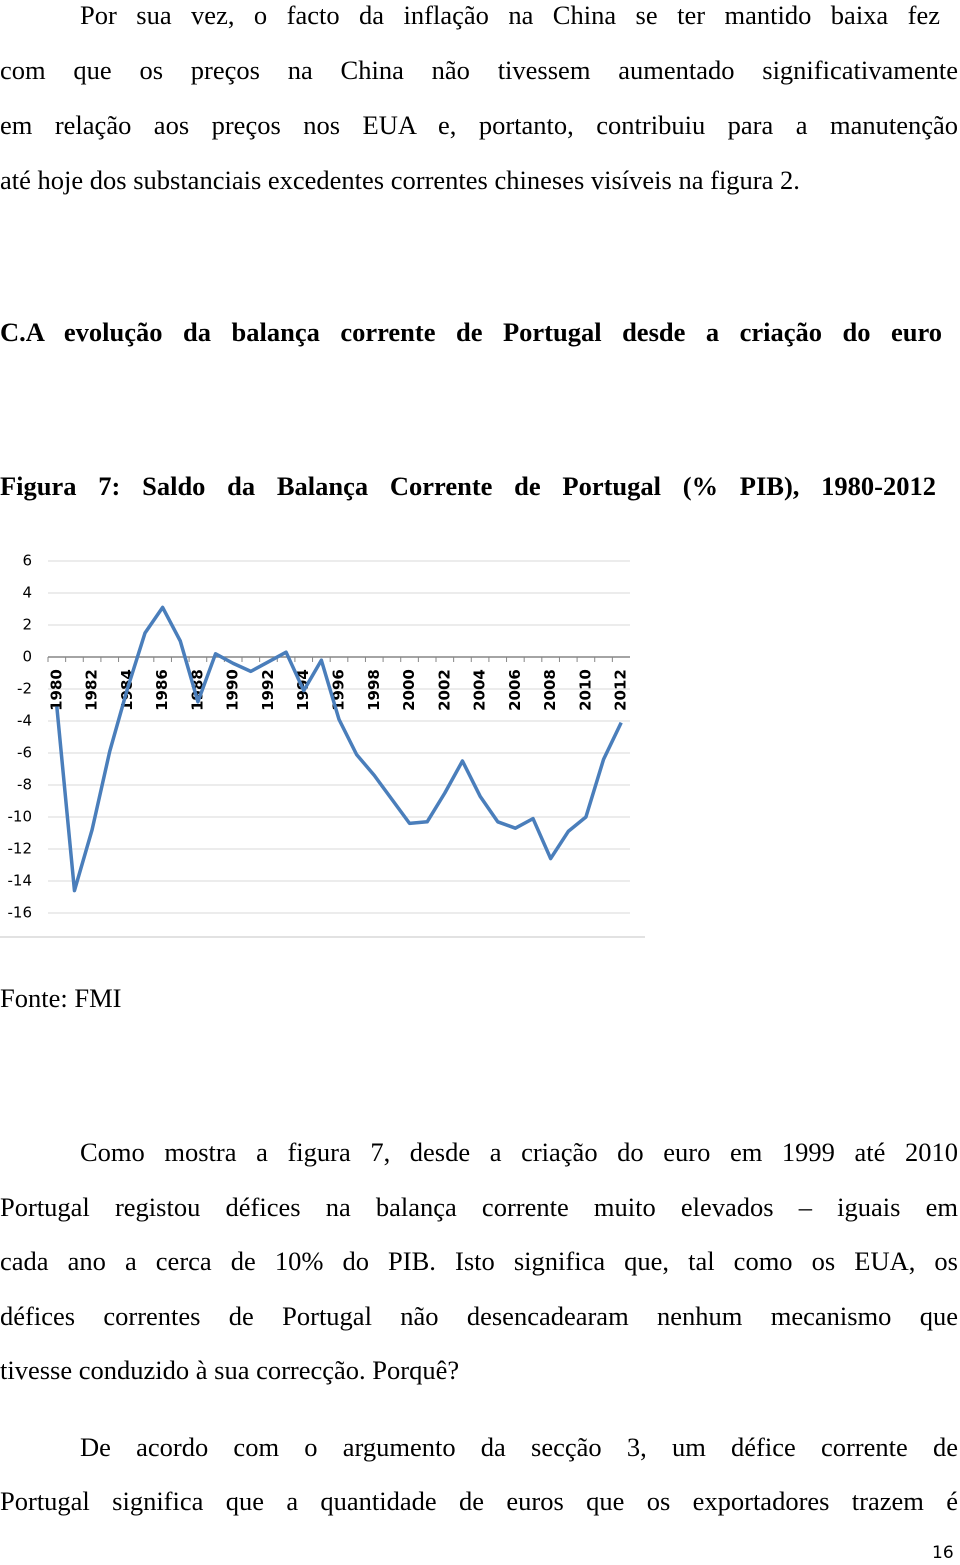 This screenshot has width=960, height=1565. What do you see at coordinates (339, 690) in the screenshot?
I see `x-tick-label: 1996` at bounding box center [339, 690].